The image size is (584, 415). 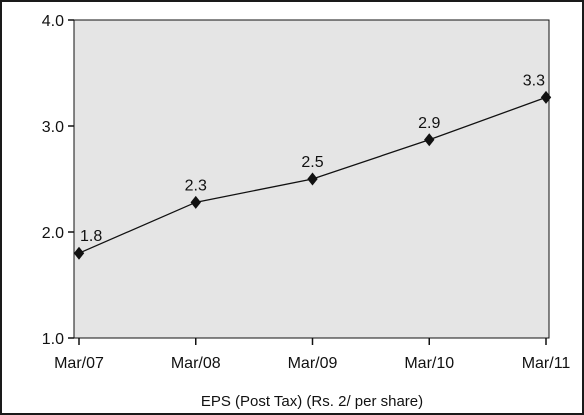 I want to click on x-tick-label: Mar/09, so click(x=313, y=363).